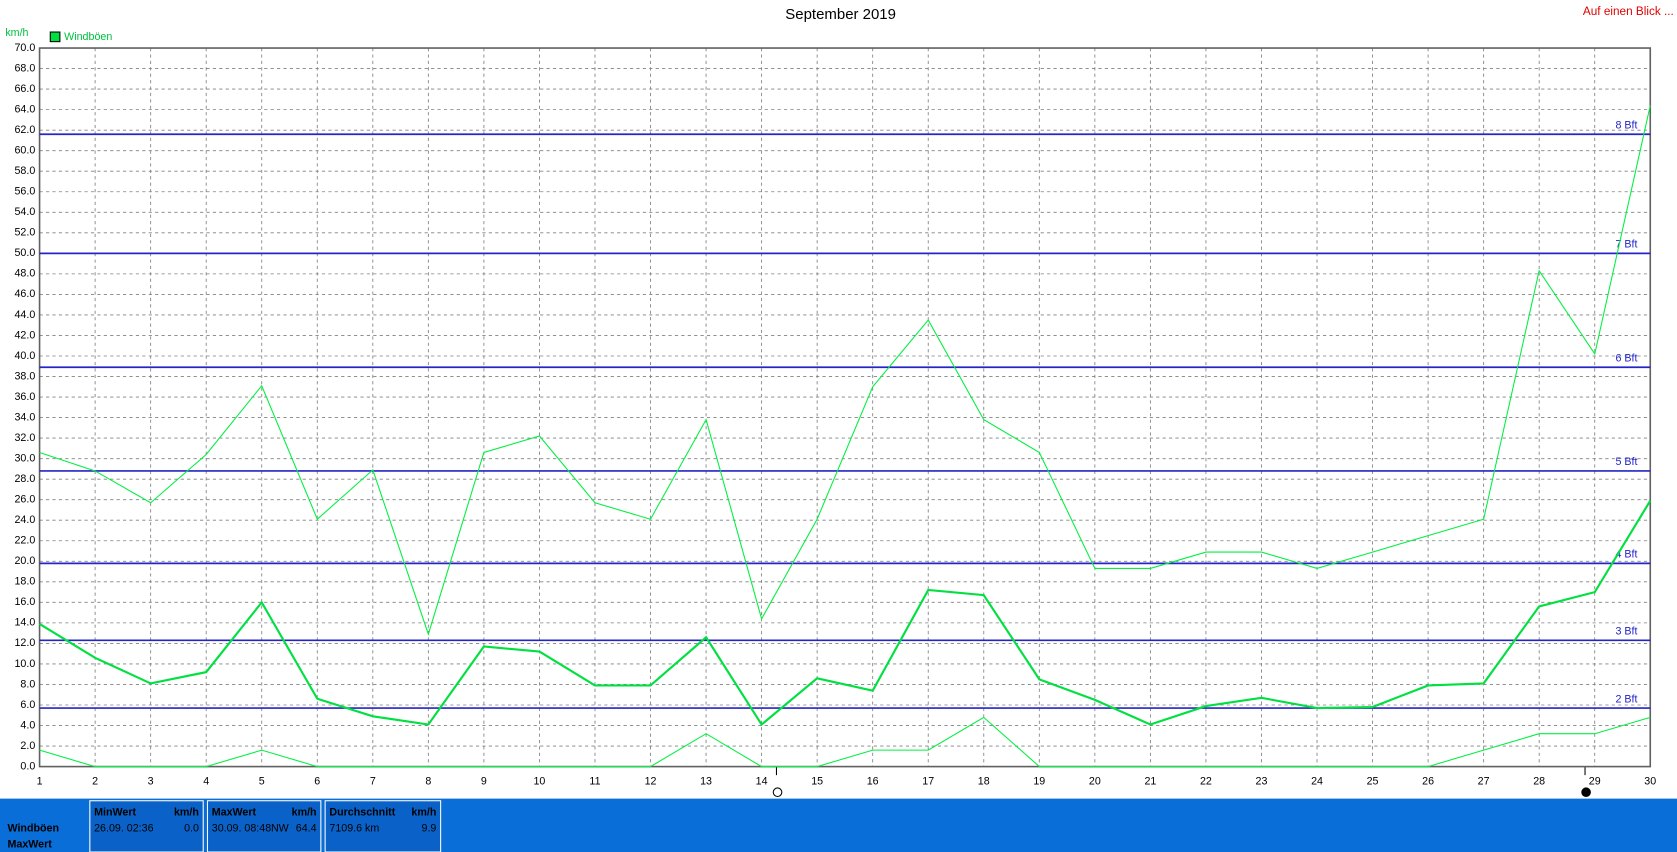 This screenshot has width=1677, height=852. I want to click on x-tick-label: 11, so click(594, 781).